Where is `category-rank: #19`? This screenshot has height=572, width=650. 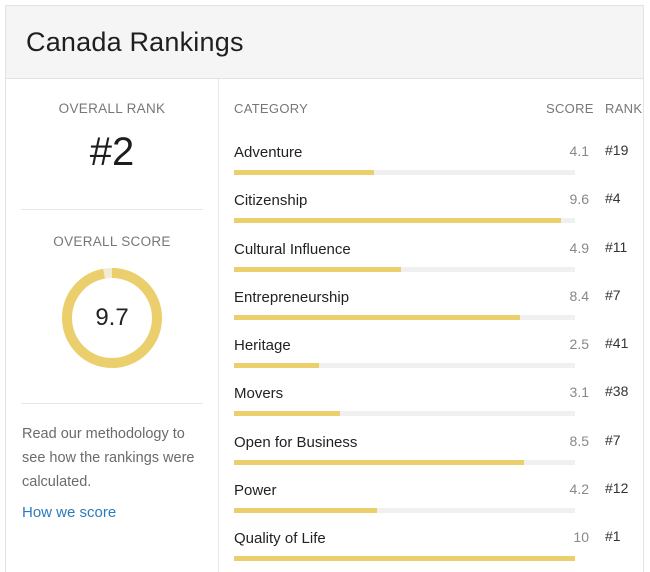
category-rank: #19 is located at coordinates (617, 150).